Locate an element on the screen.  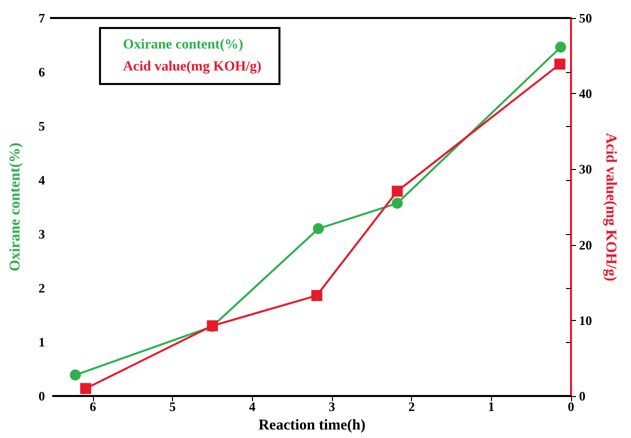
text: Oxirane content(%) is located at coordinates (183, 45).